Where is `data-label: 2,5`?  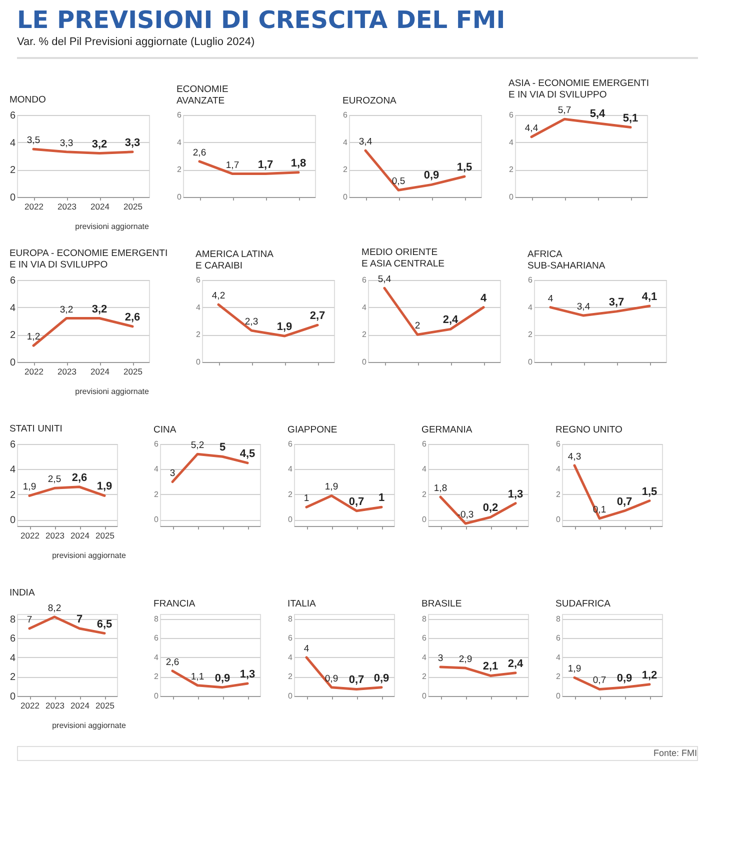 data-label: 2,5 is located at coordinates (55, 480).